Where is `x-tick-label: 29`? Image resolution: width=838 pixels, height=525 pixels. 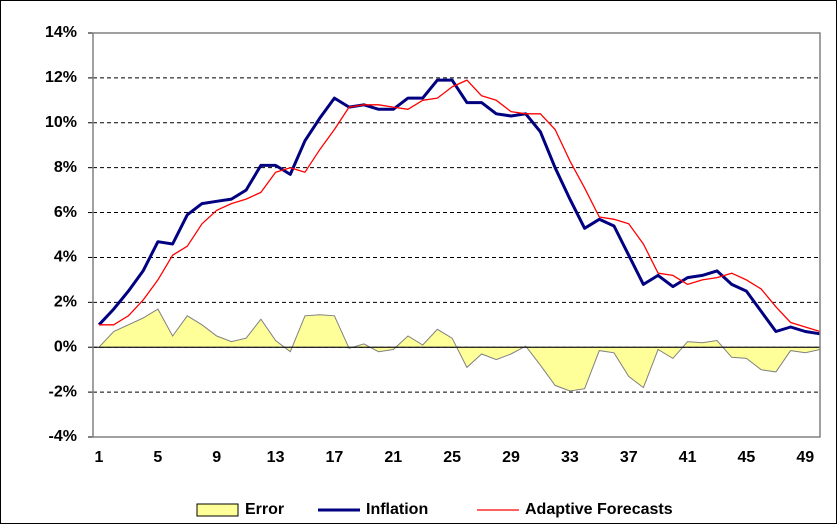
x-tick-label: 29 is located at coordinates (511, 457).